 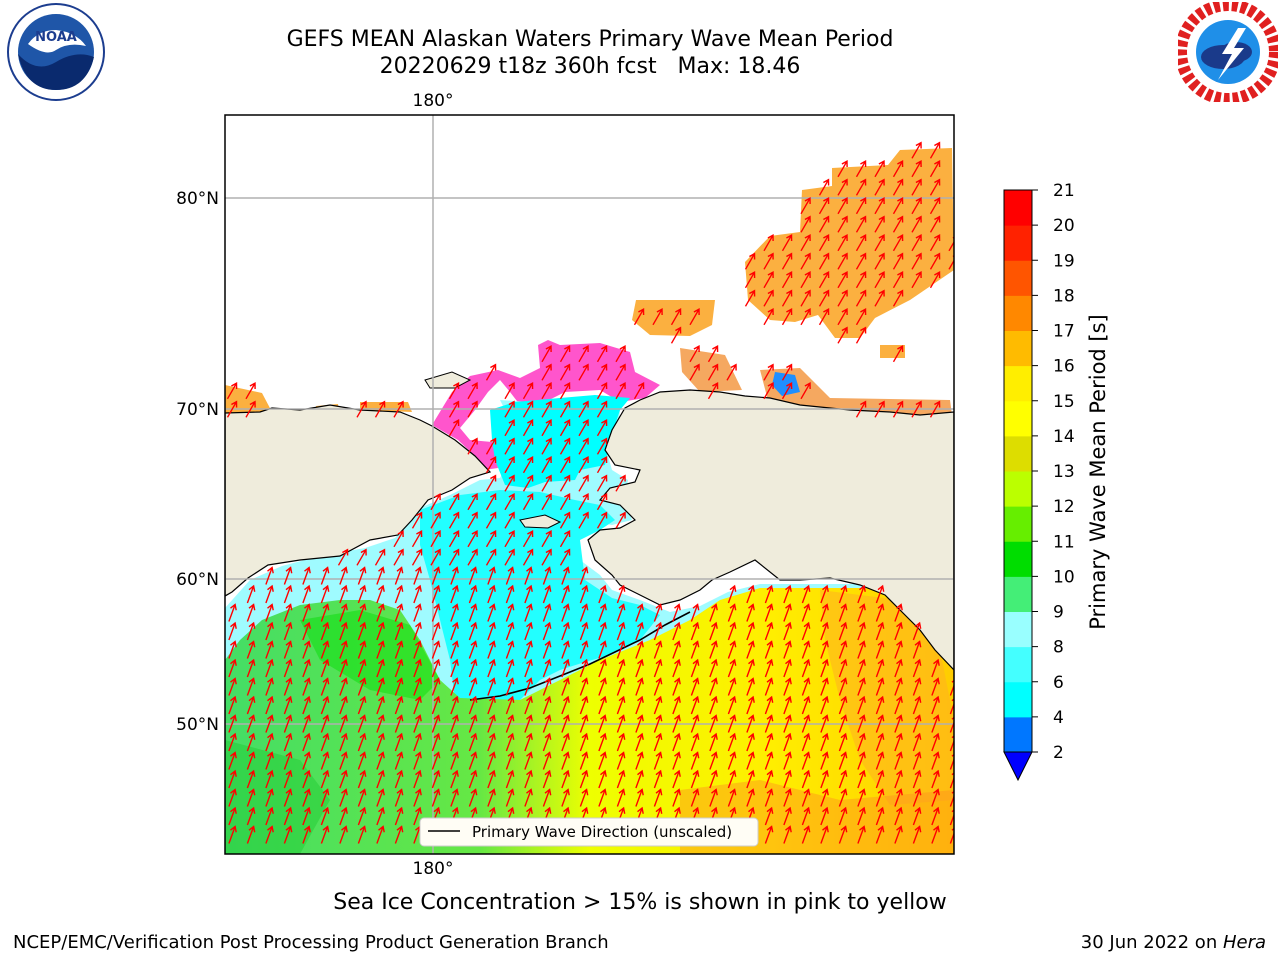 I want to click on ice-edge-magenta, so click(x=546, y=405).